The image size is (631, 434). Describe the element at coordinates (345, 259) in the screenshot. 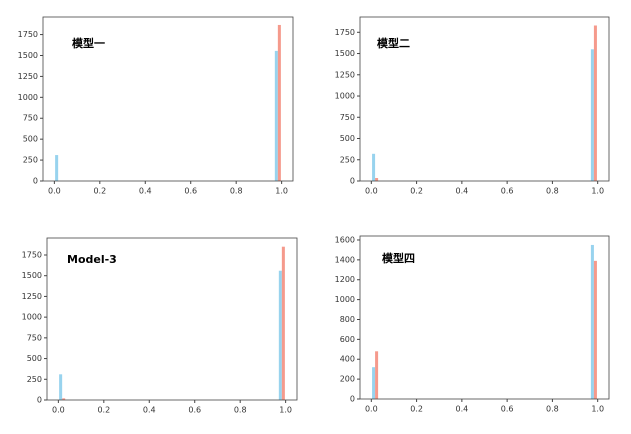

I see `y-tick-label: 1400` at that location.